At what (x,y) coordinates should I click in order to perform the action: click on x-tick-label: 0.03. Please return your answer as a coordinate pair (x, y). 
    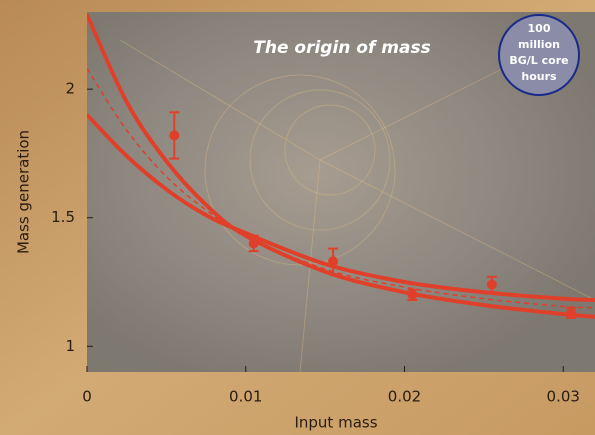
    Looking at the image, I should click on (563, 397).